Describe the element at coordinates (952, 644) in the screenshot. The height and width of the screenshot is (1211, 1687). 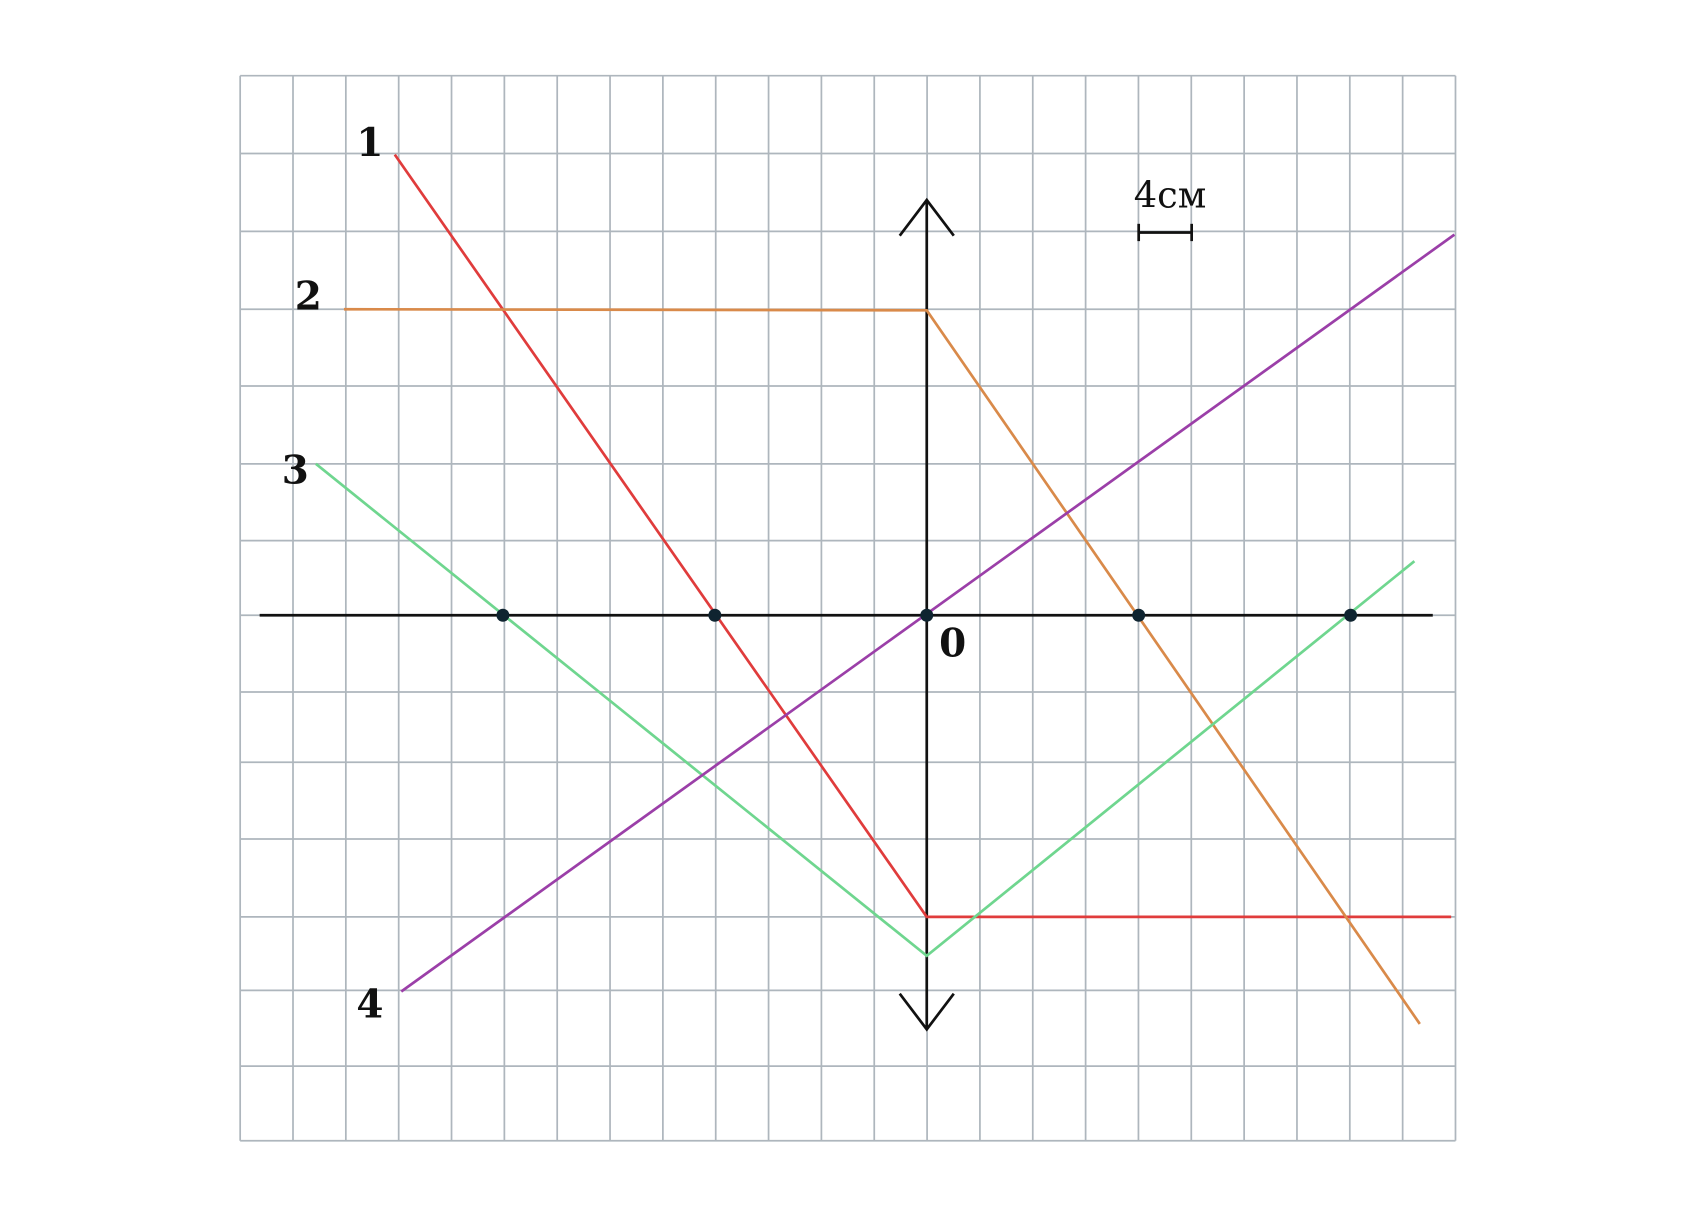
I see `origin-label: 0` at that location.